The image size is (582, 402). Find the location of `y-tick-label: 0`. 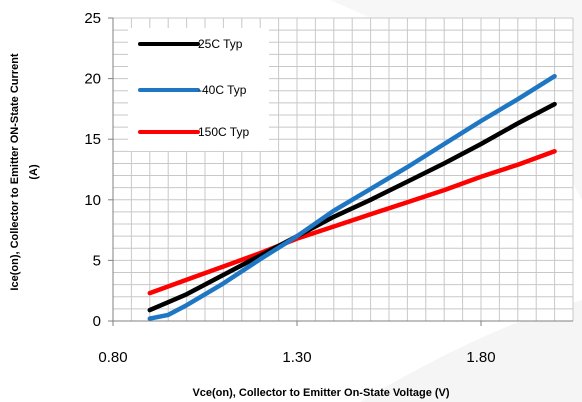

y-tick-label: 0 is located at coordinates (97, 321).